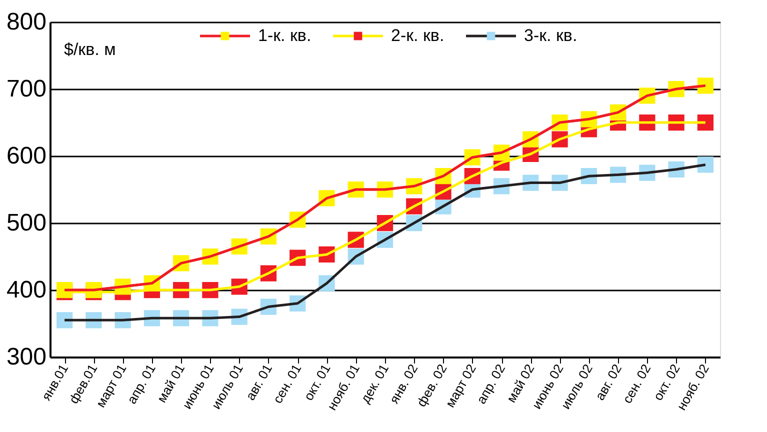  Describe the element at coordinates (90, 49) in the screenshot. I see `y-axis-title: $/кв. м` at that location.